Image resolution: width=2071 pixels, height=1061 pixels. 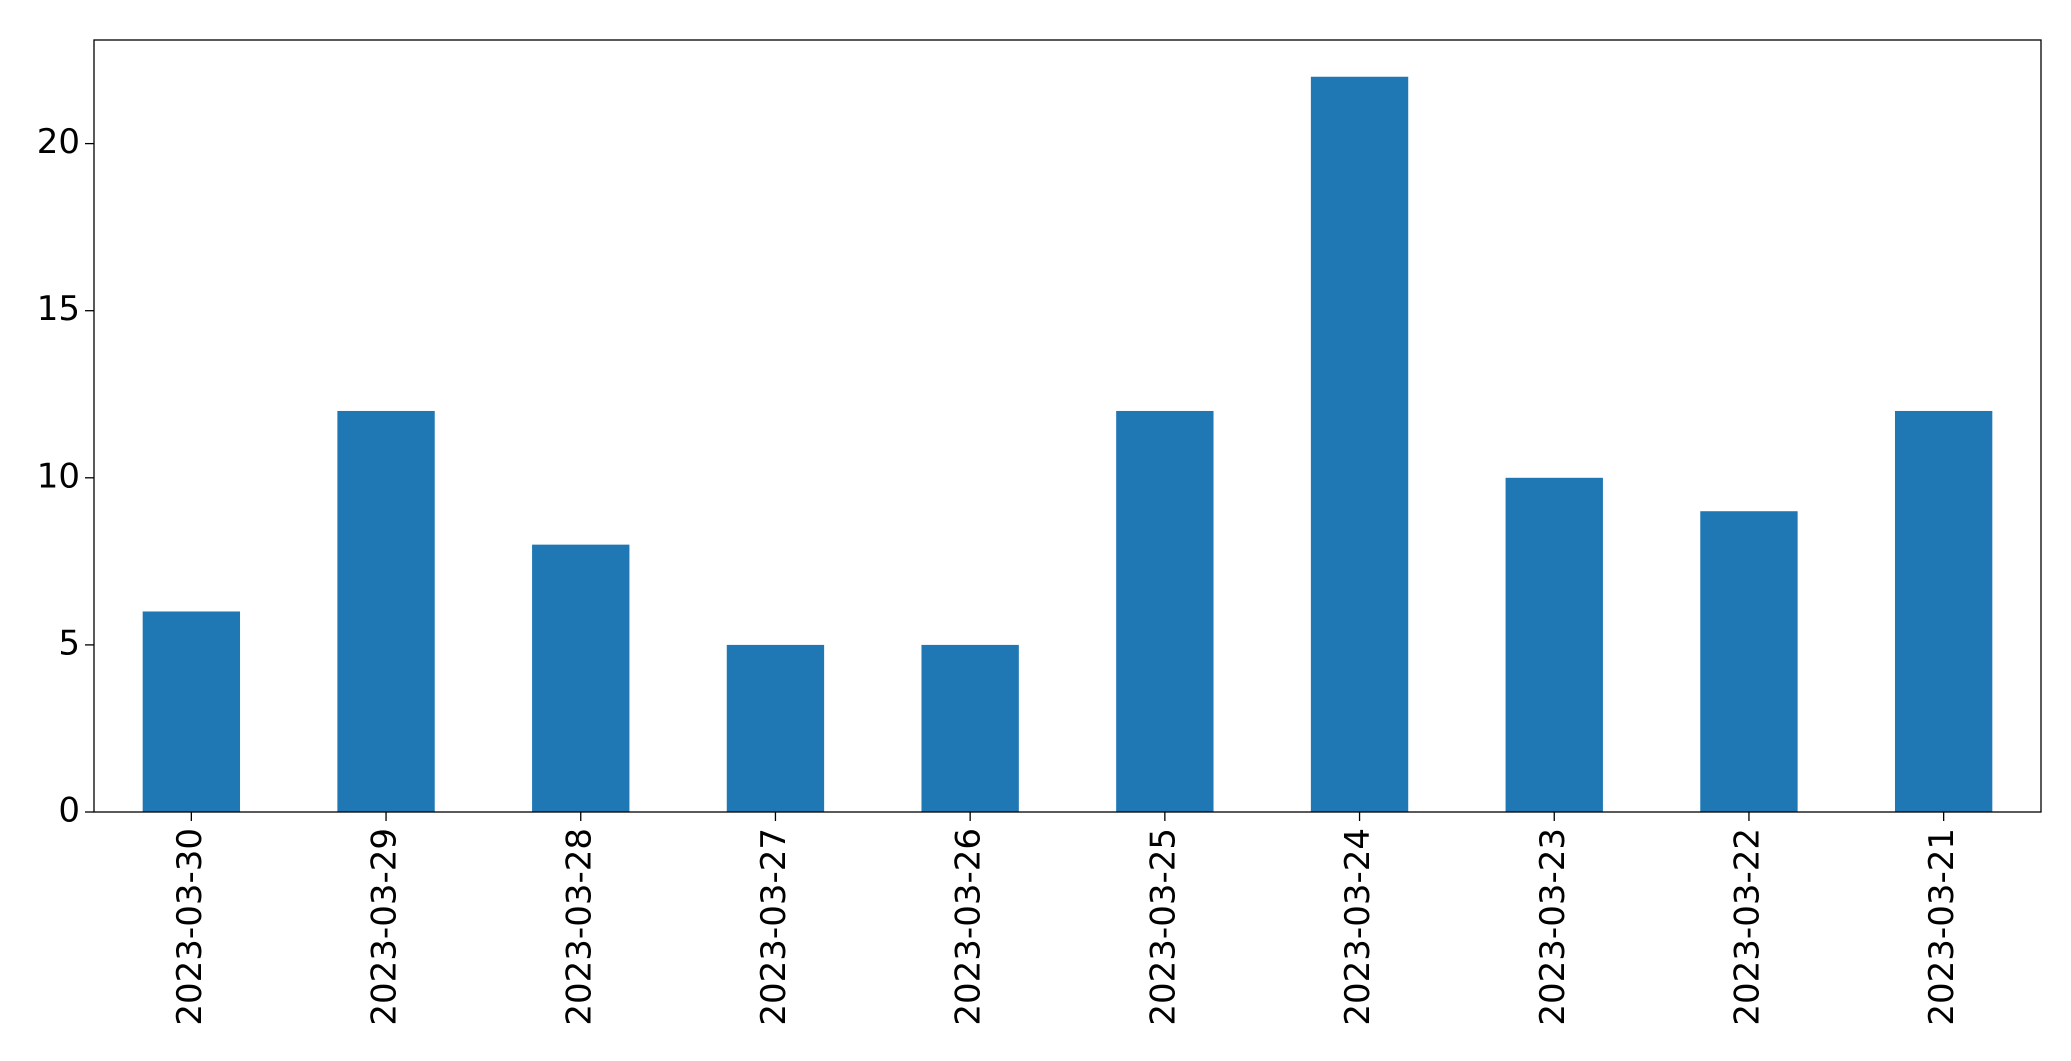 What do you see at coordinates (69, 811) in the screenshot?
I see `y-tick-label: 0` at bounding box center [69, 811].